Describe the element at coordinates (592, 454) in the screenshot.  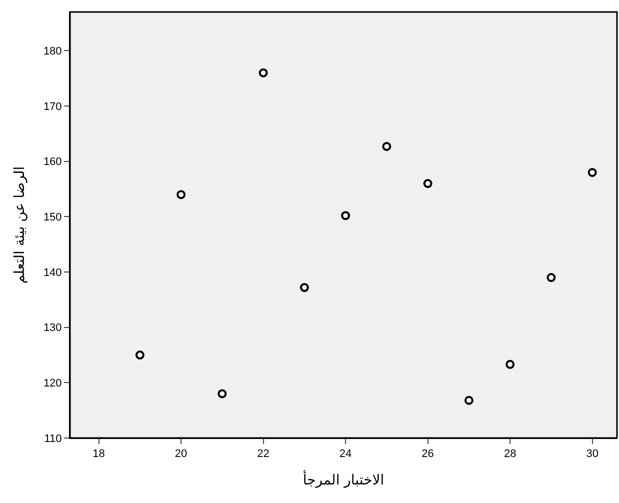
I see `x-tick-label: 30` at that location.